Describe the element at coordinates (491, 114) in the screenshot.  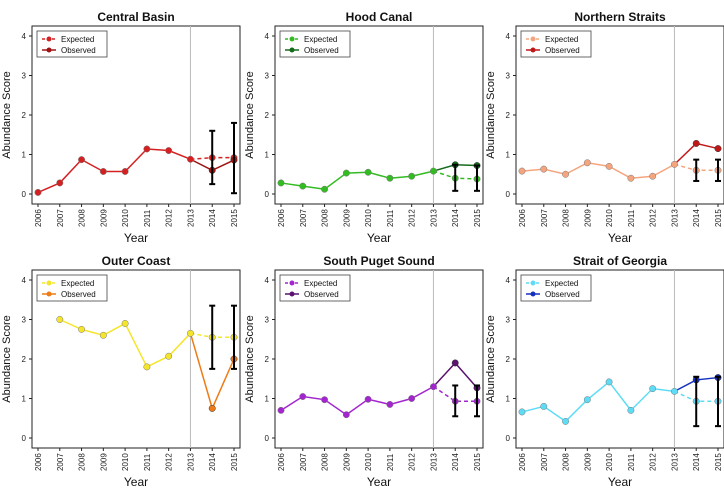
I see `y-axis-title: Abundance Score` at that location.